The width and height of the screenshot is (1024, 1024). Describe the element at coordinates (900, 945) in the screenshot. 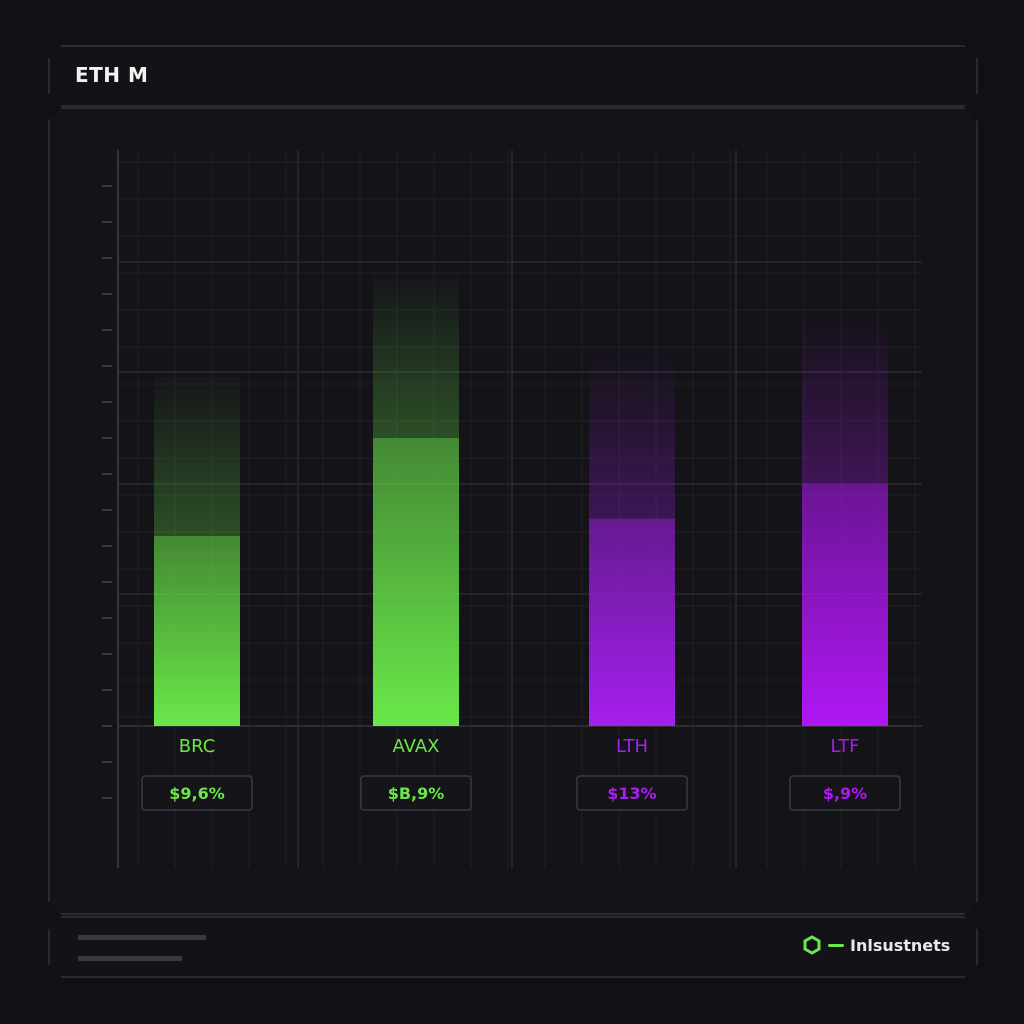

I see `brand-name: Inlsustnets` at that location.